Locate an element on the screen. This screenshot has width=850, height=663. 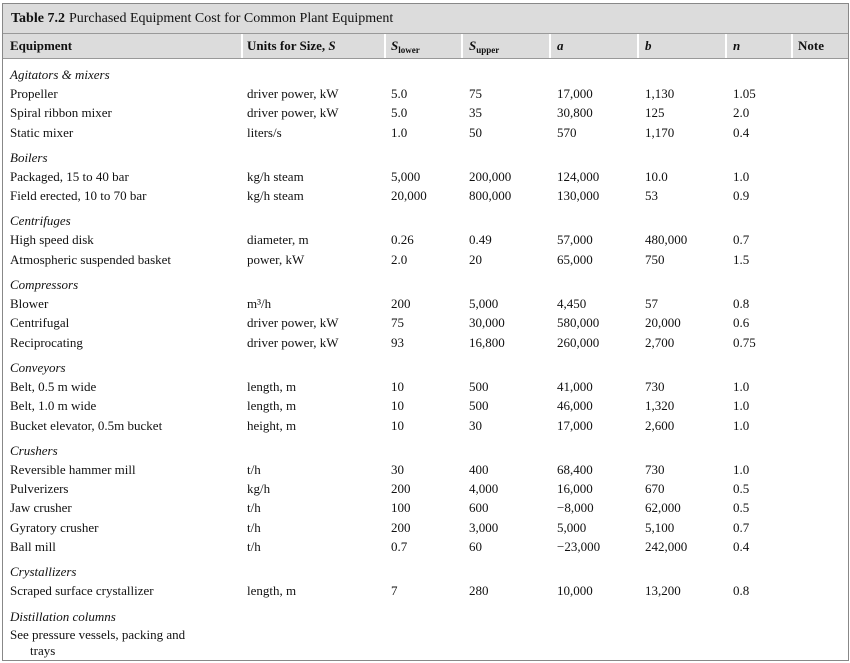
table-cell: 4,450 is located at coordinates (572, 304).